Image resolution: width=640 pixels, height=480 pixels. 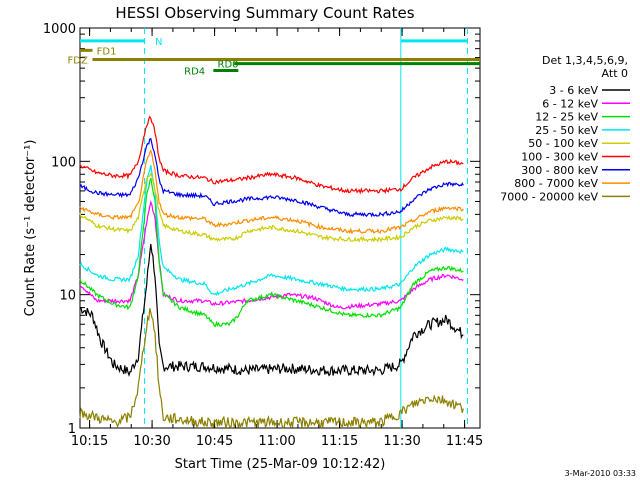 What do you see at coordinates (274, 57) in the screenshot?
I see `state-bars: N FD1 FDZ RD0 RD4` at bounding box center [274, 57].